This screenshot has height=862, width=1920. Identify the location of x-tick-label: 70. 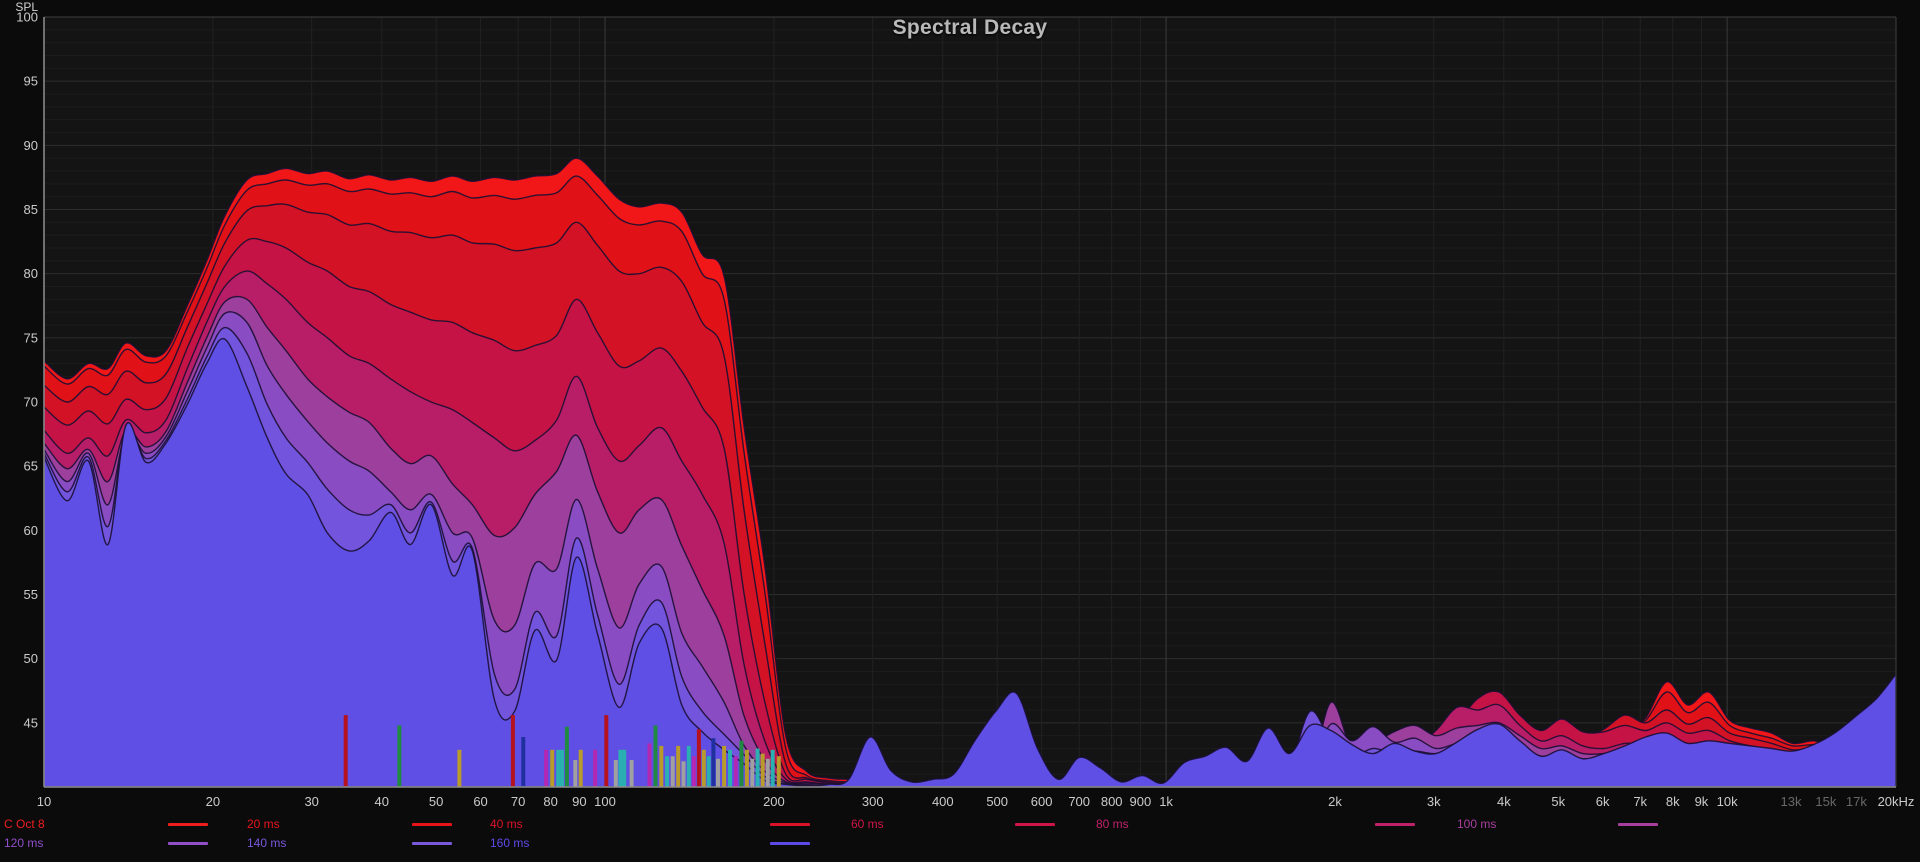
(518, 801).